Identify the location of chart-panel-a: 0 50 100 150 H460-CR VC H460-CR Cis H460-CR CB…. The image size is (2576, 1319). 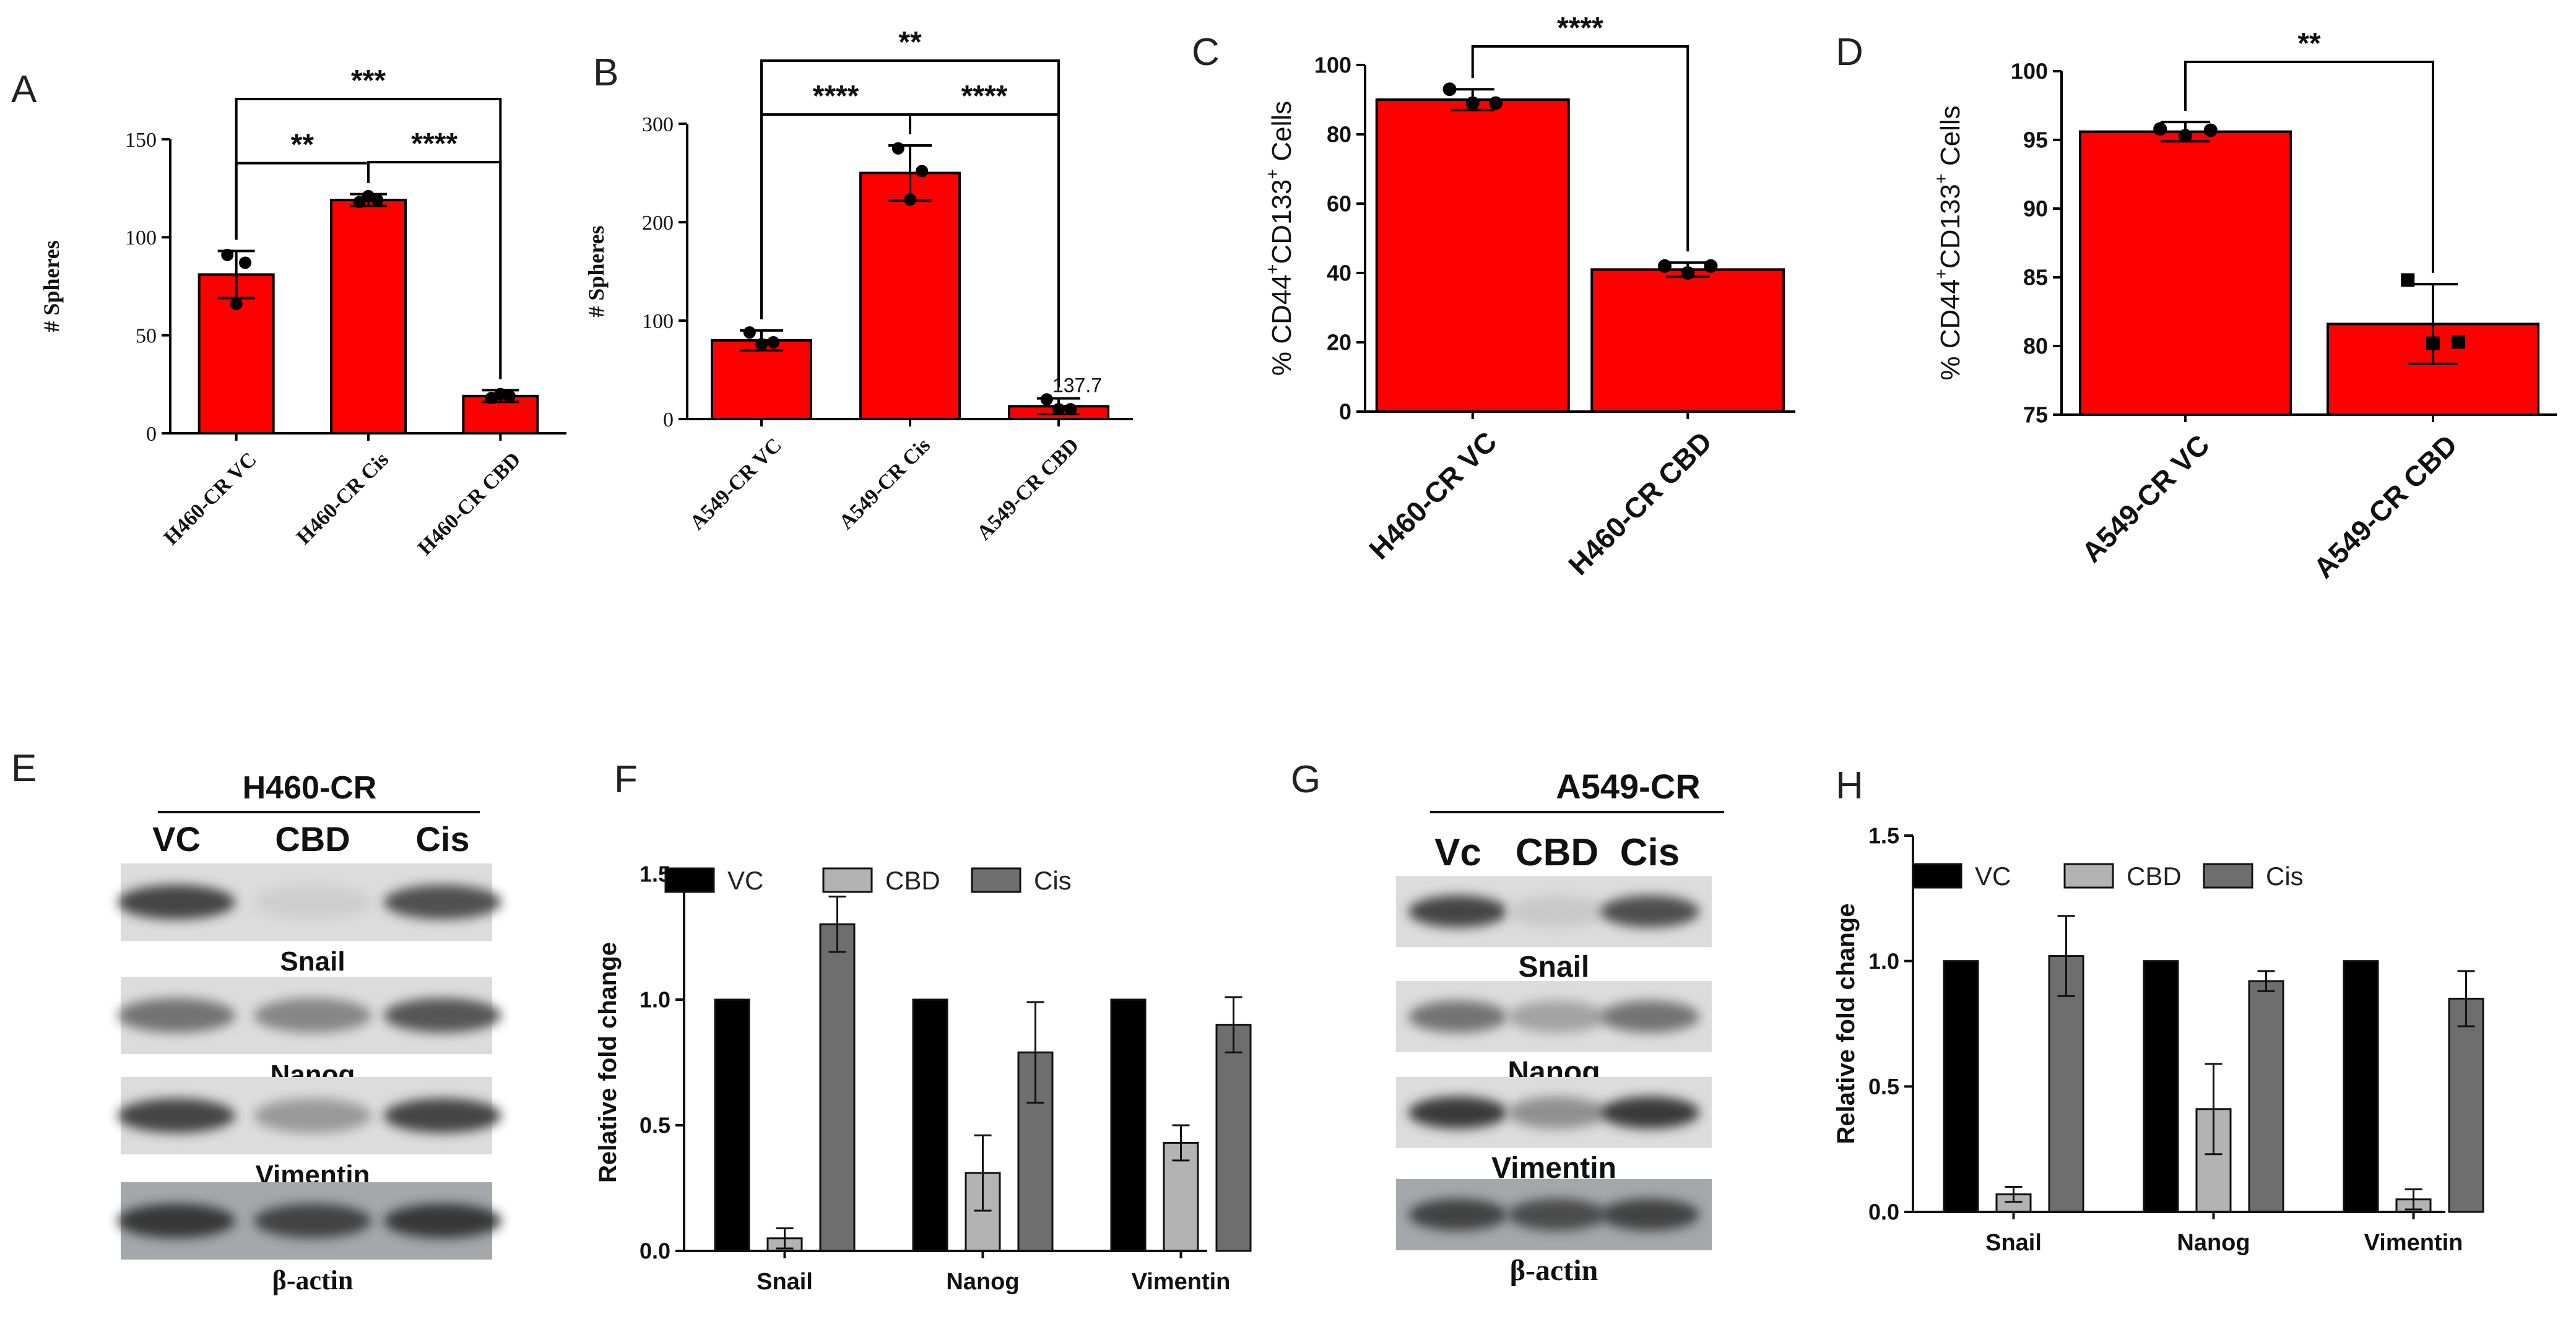
(302, 312).